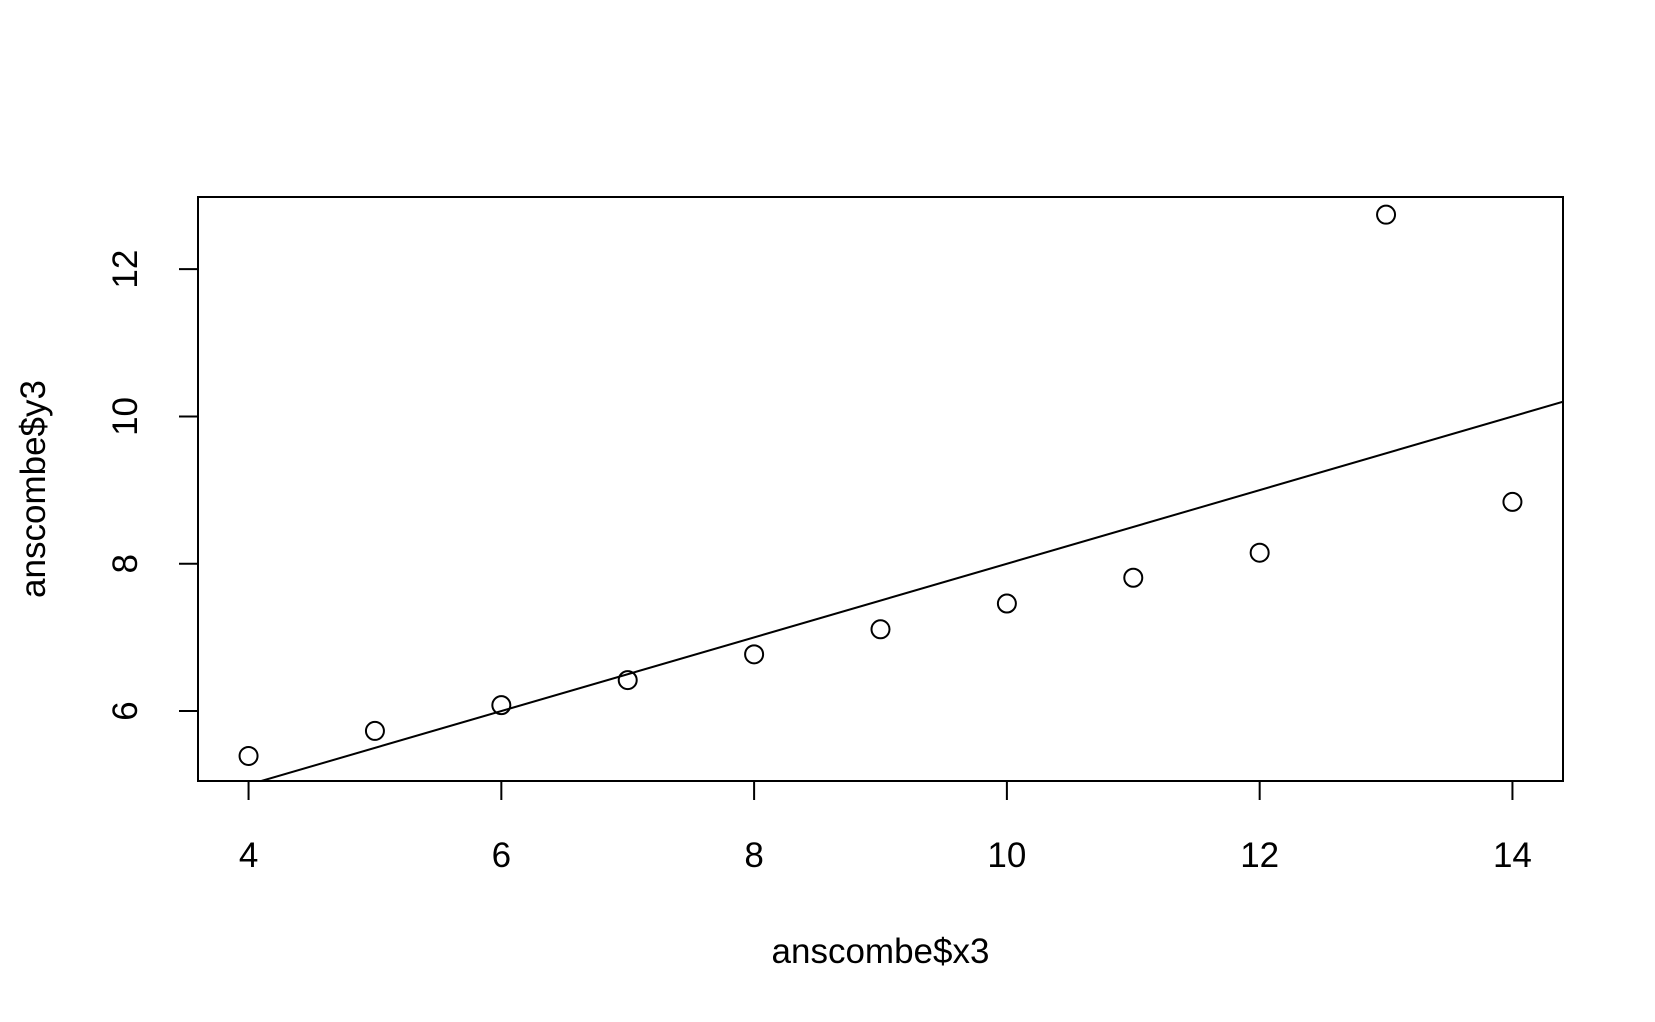 This screenshot has height=1022, width=1655. Describe the element at coordinates (33, 489) in the screenshot. I see `y-axis-label: anscombe$y3` at that location.